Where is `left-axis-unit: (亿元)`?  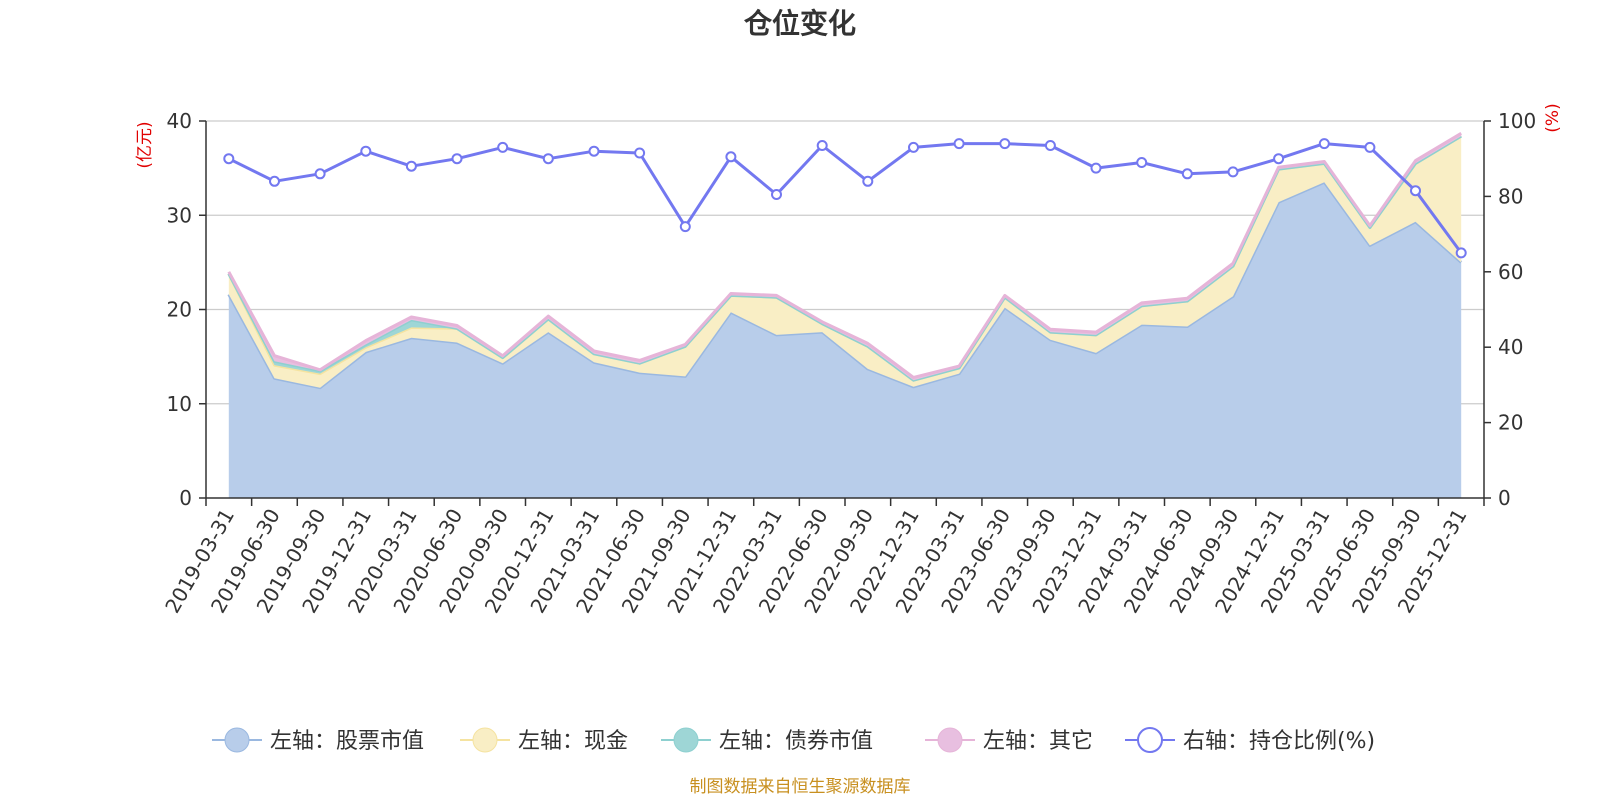 left-axis-unit: (亿元) is located at coordinates (145, 144).